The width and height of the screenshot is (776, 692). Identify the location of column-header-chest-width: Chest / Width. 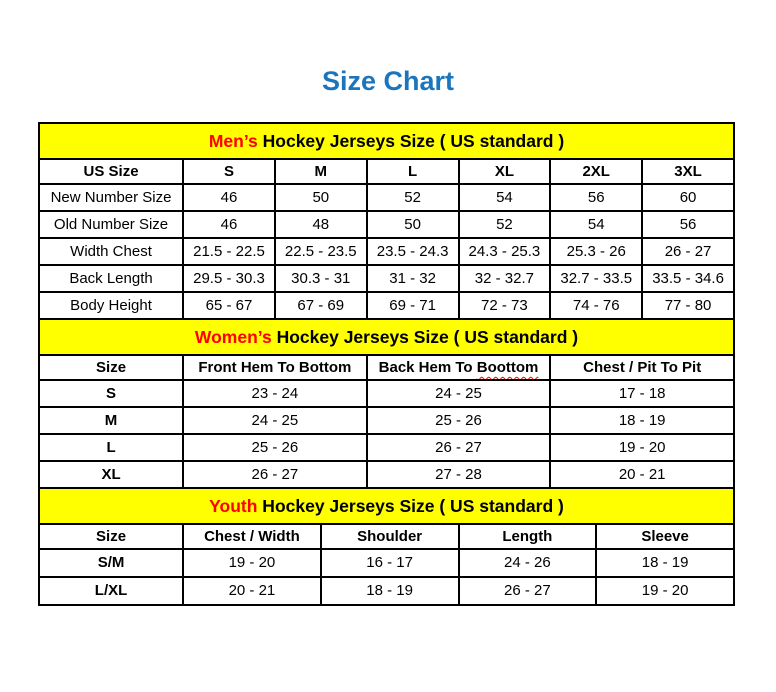
(252, 536).